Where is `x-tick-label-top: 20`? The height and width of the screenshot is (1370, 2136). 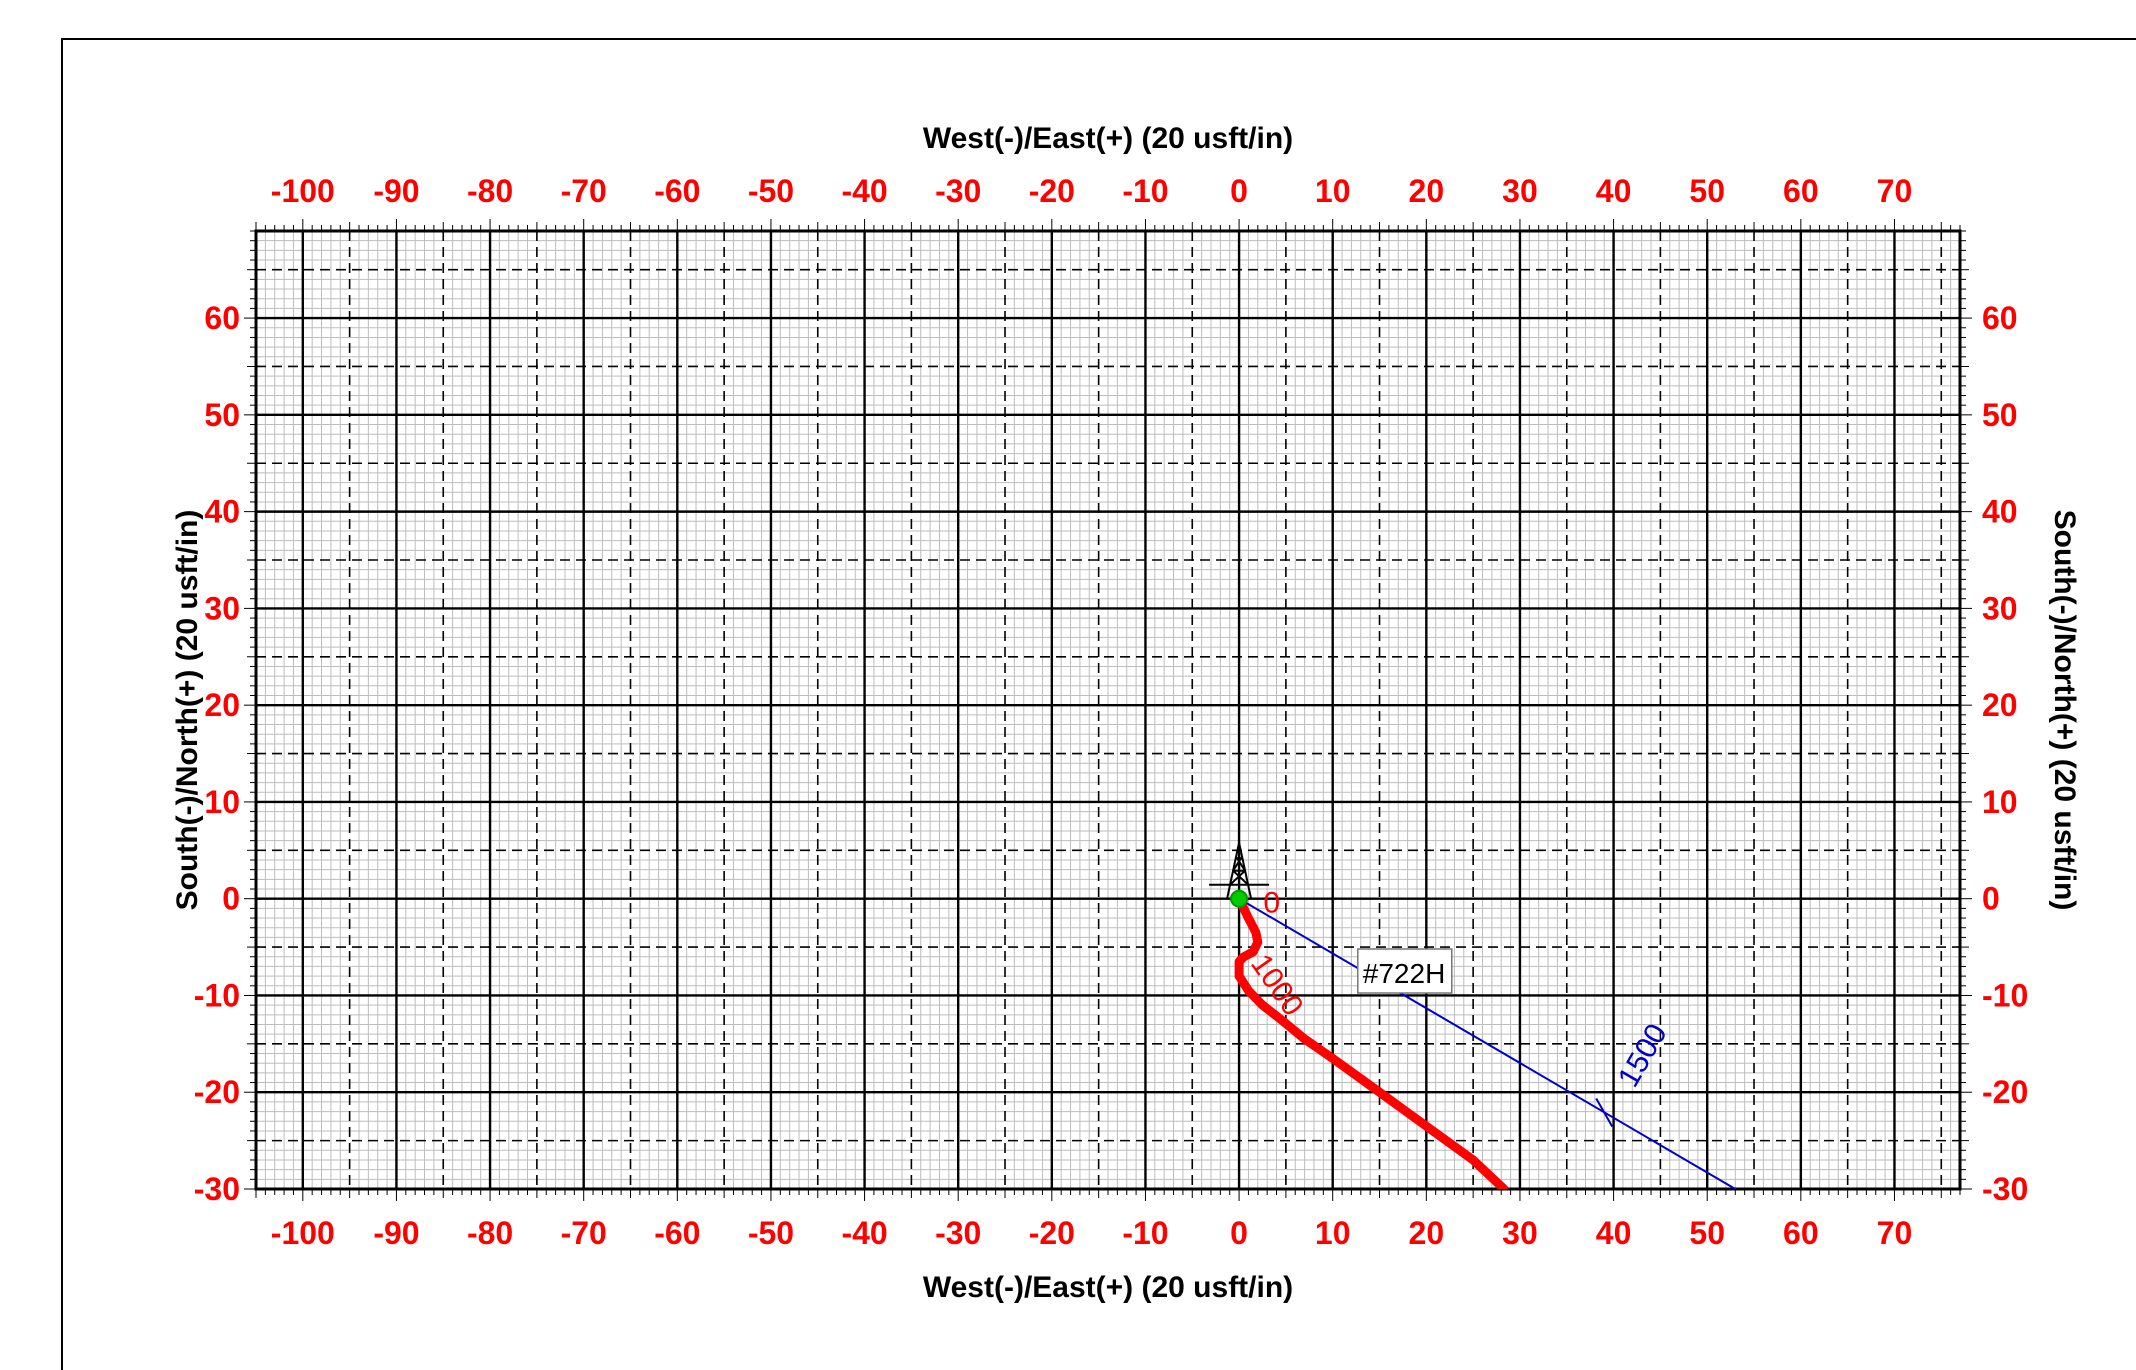
x-tick-label-top: 20 is located at coordinates (1427, 191).